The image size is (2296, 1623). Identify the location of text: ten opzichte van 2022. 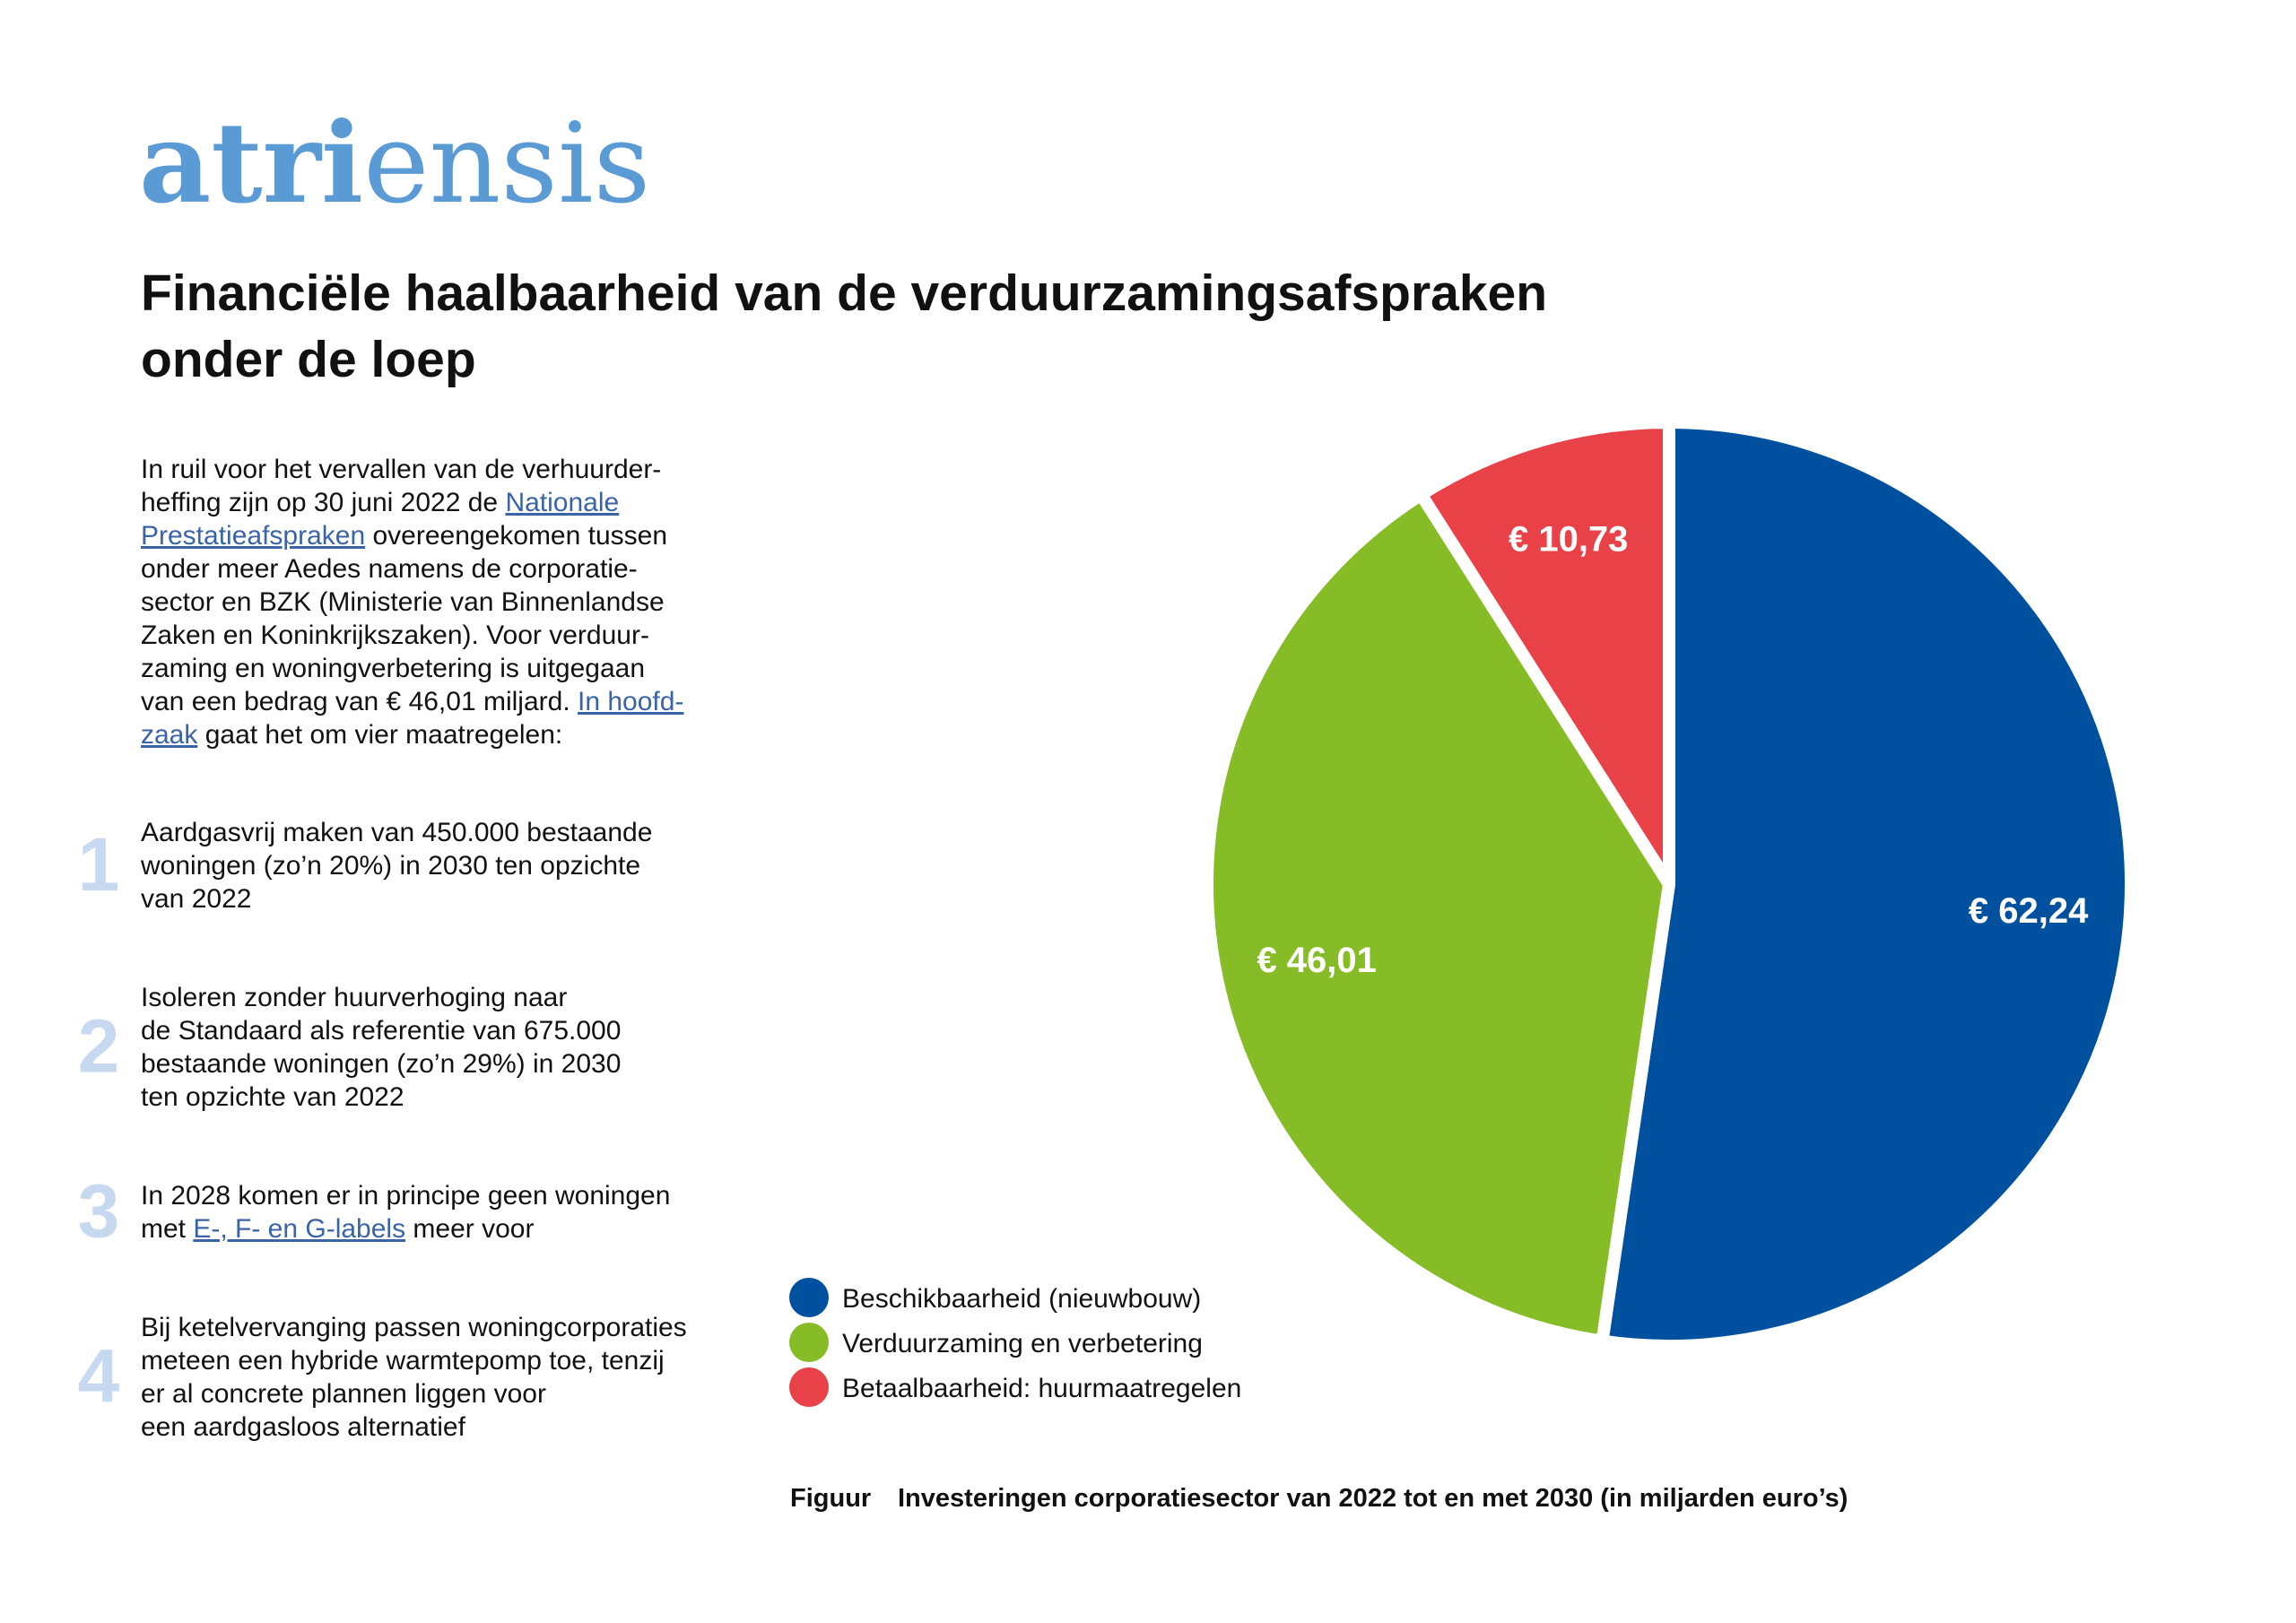
(272, 1097).